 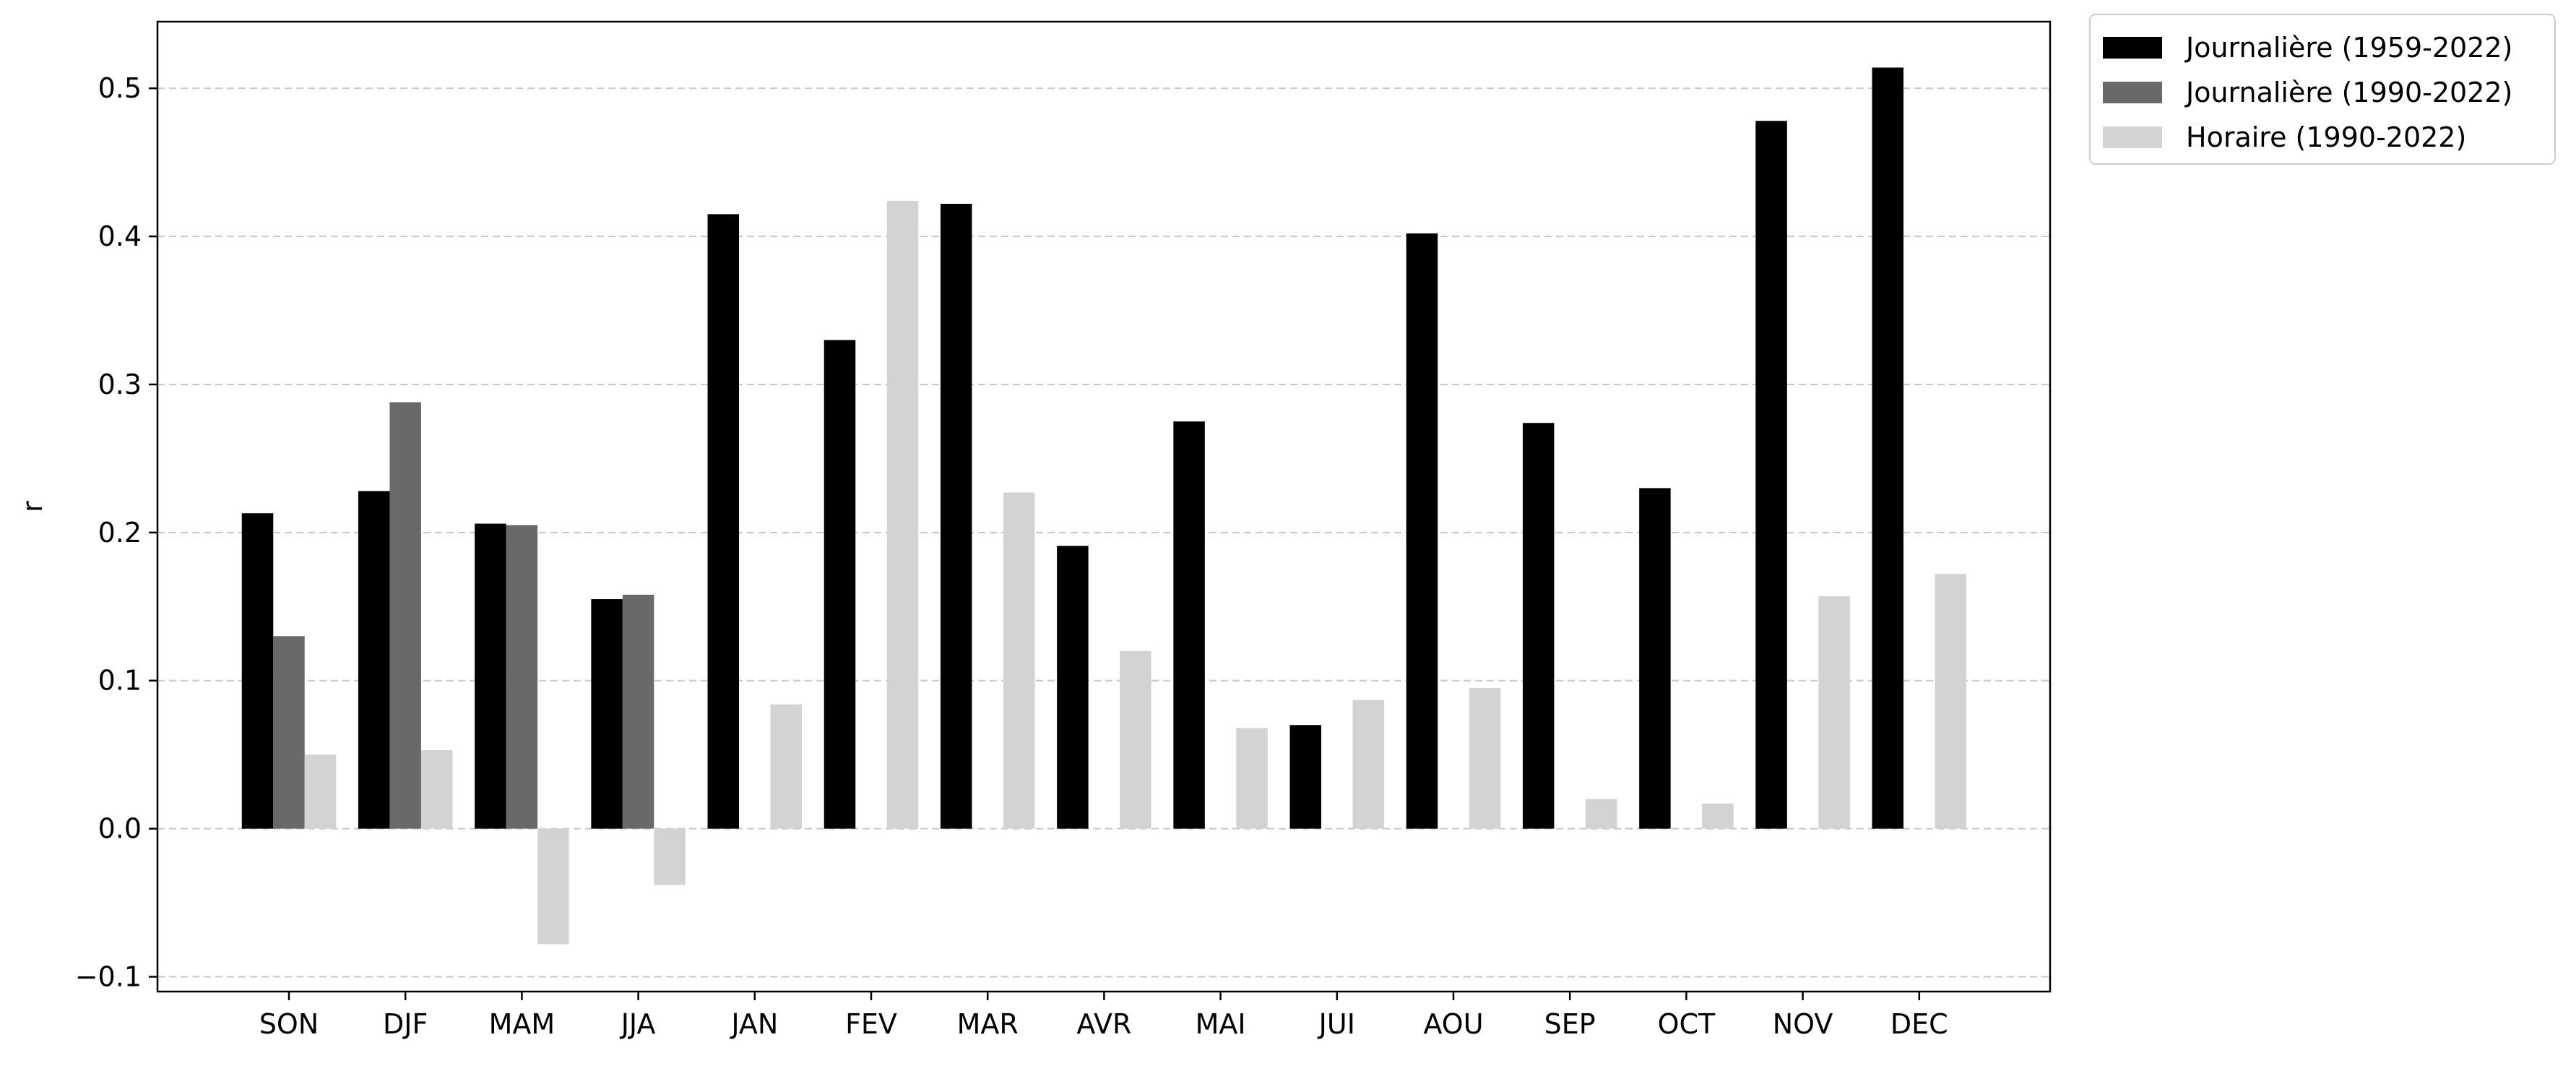 I want to click on y-tick-label: −0.1, so click(x=109, y=977).